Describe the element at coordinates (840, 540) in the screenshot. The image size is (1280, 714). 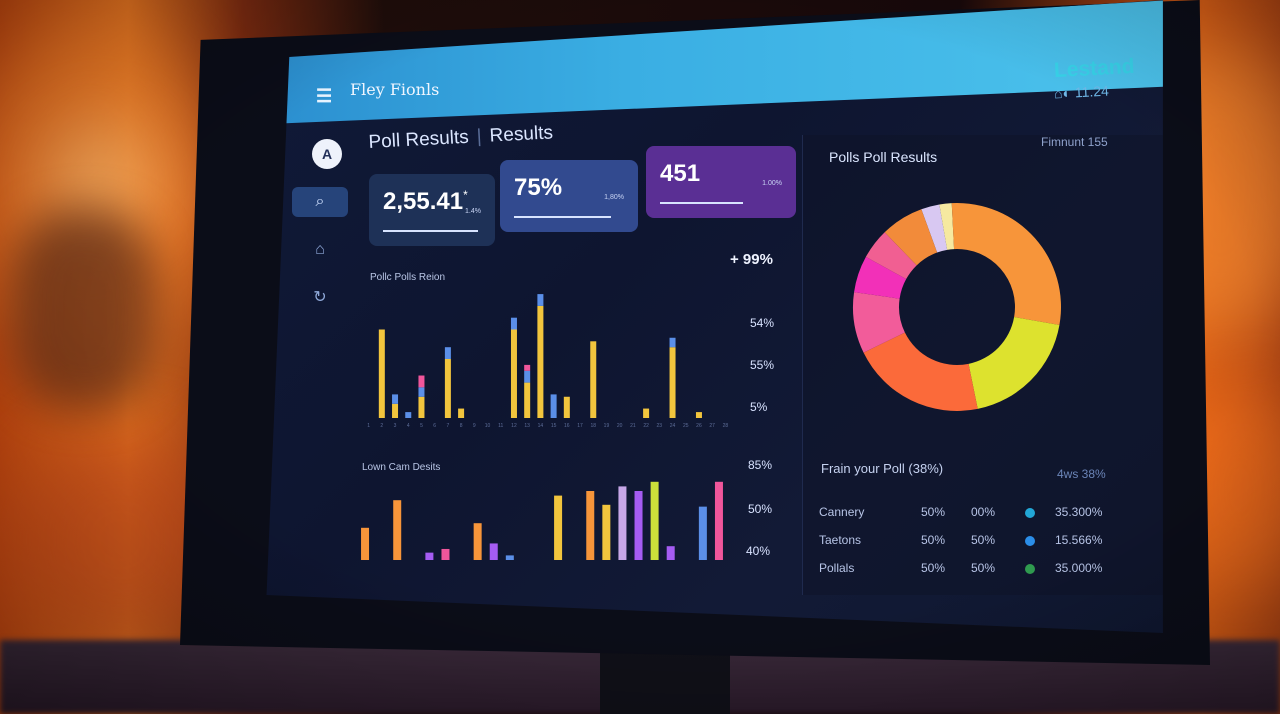
I see `poll-row-name: Taetons` at that location.